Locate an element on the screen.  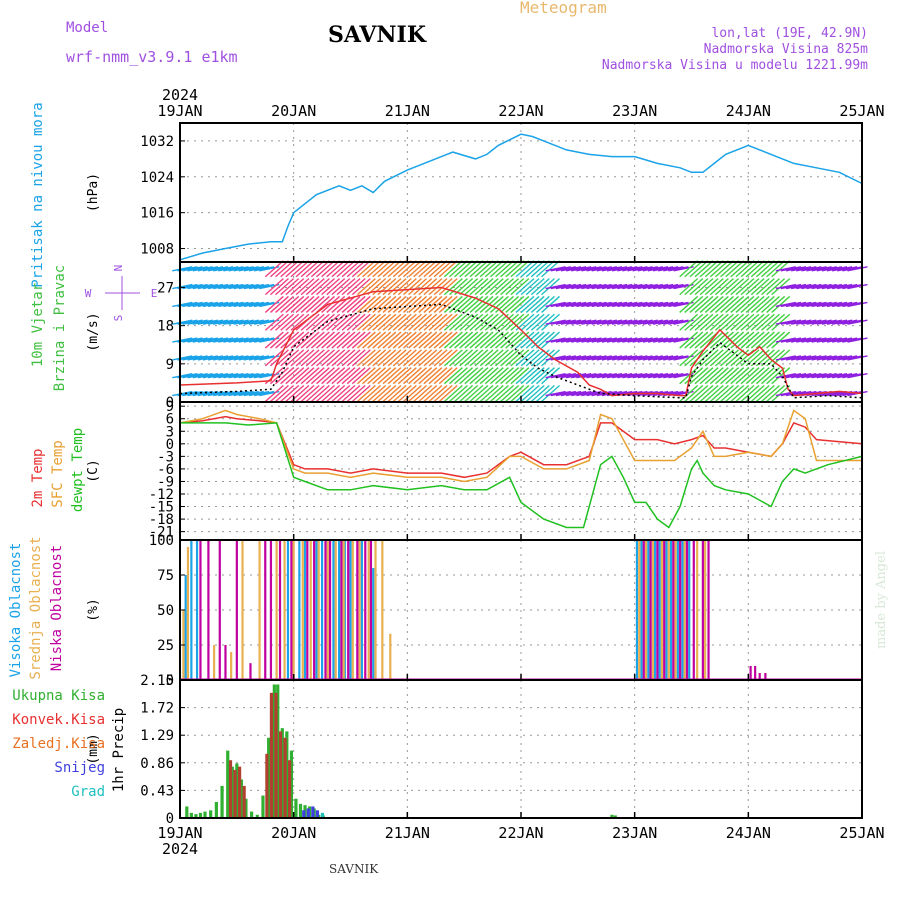
x-tick-label-bottom: 22JAN is located at coordinates (520, 833).